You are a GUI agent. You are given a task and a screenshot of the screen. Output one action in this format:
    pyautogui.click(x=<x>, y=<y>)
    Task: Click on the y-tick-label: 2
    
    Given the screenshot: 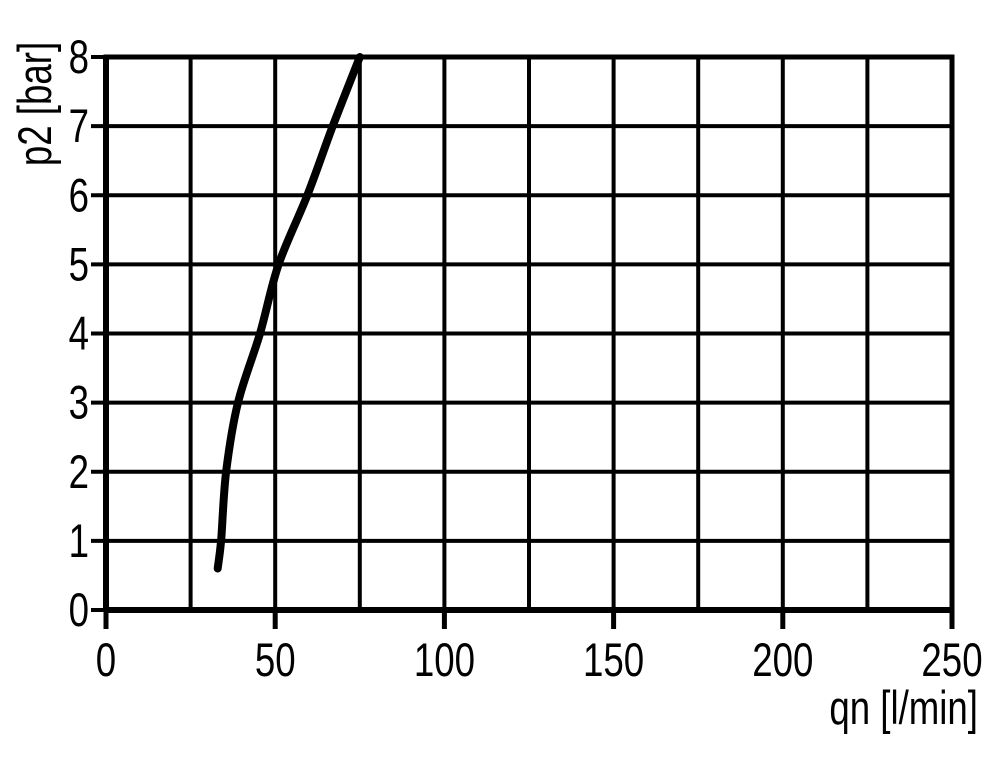 What is the action you would take?
    pyautogui.click(x=79, y=471)
    